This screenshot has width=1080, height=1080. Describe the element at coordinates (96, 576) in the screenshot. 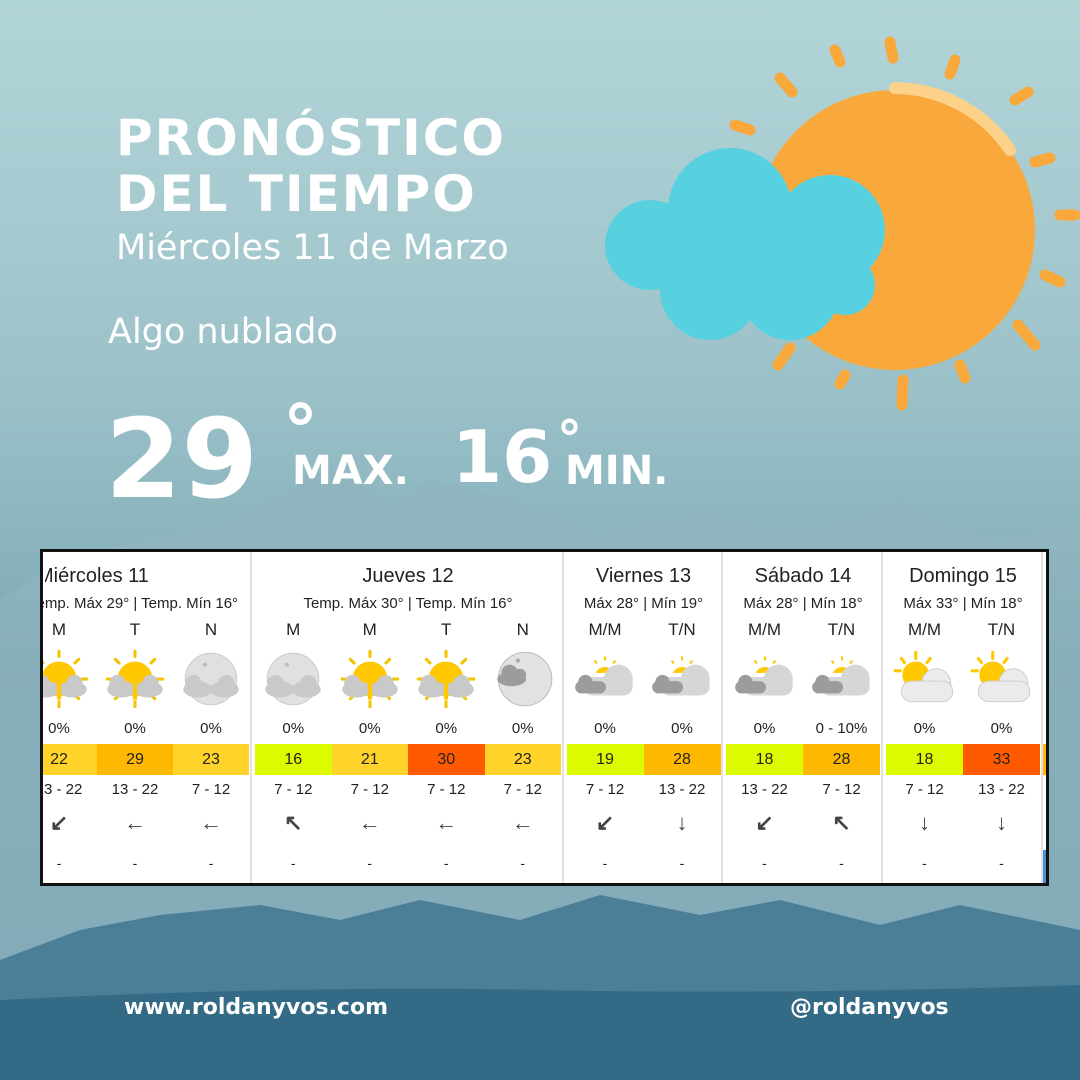

I see `day-name: Miércoles 11` at that location.